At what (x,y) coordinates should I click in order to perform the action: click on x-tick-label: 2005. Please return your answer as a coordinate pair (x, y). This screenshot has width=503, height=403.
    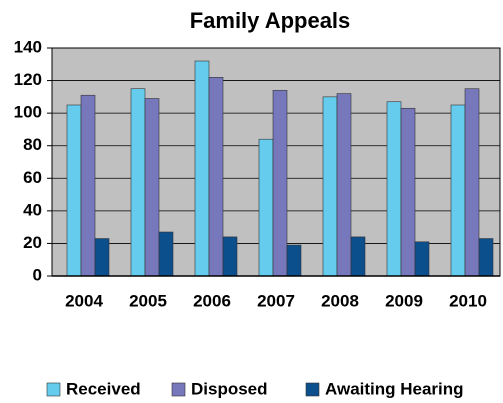
    Looking at the image, I should click on (148, 300).